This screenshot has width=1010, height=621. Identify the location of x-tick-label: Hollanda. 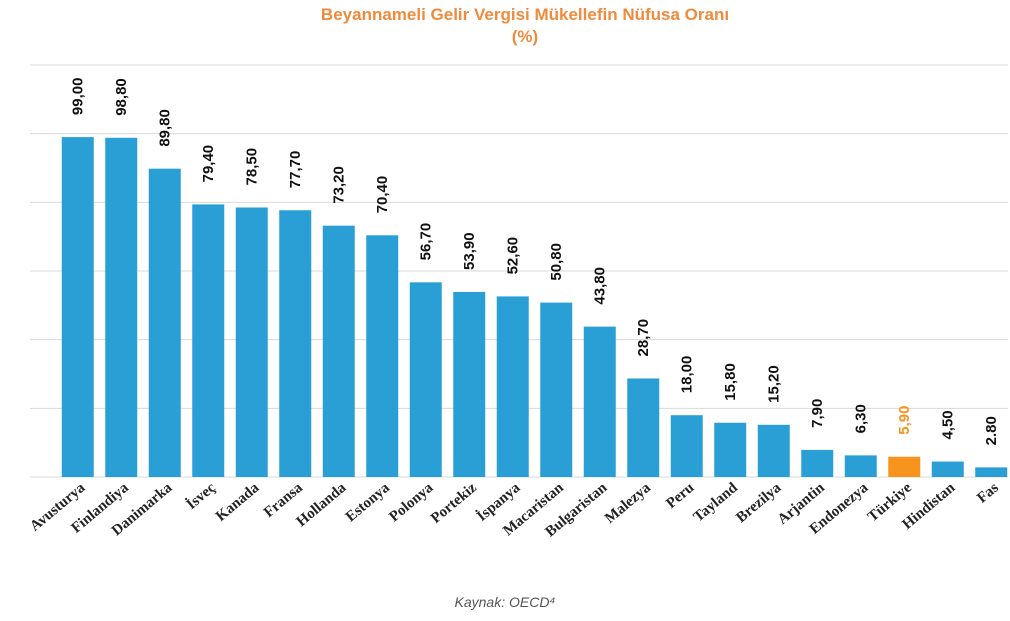
(322, 504).